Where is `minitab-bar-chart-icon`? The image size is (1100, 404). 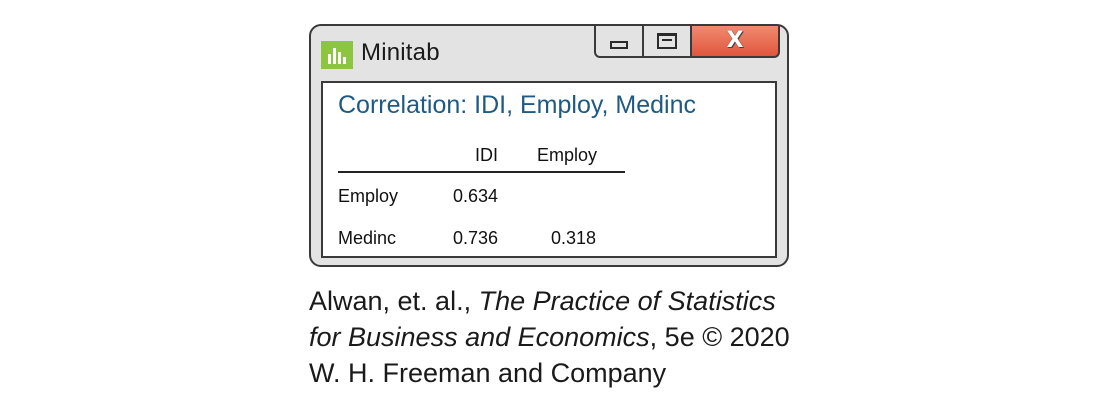
minitab-bar-chart-icon is located at coordinates (337, 55).